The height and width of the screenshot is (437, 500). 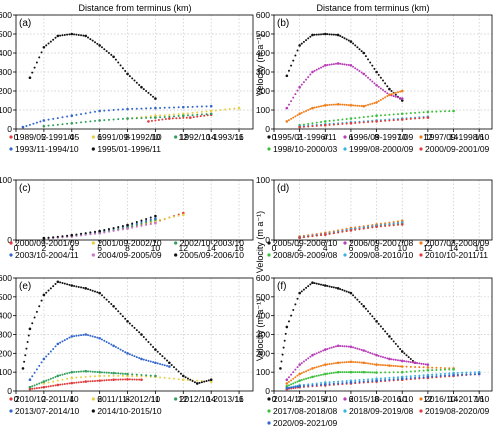 I want to click on legend-entry: 2009/08-2010/10, so click(x=378, y=255).